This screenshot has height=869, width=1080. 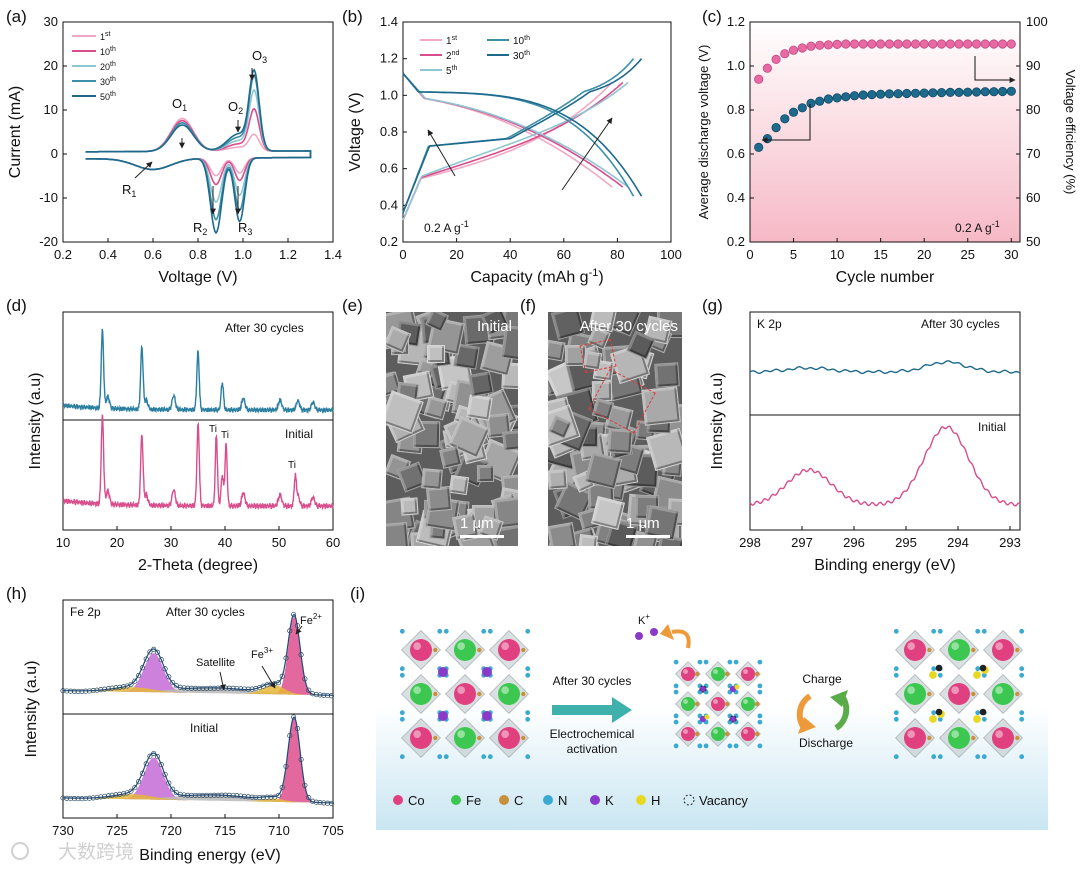 I want to click on lattice-activated-k-atom, so click(x=733, y=689).